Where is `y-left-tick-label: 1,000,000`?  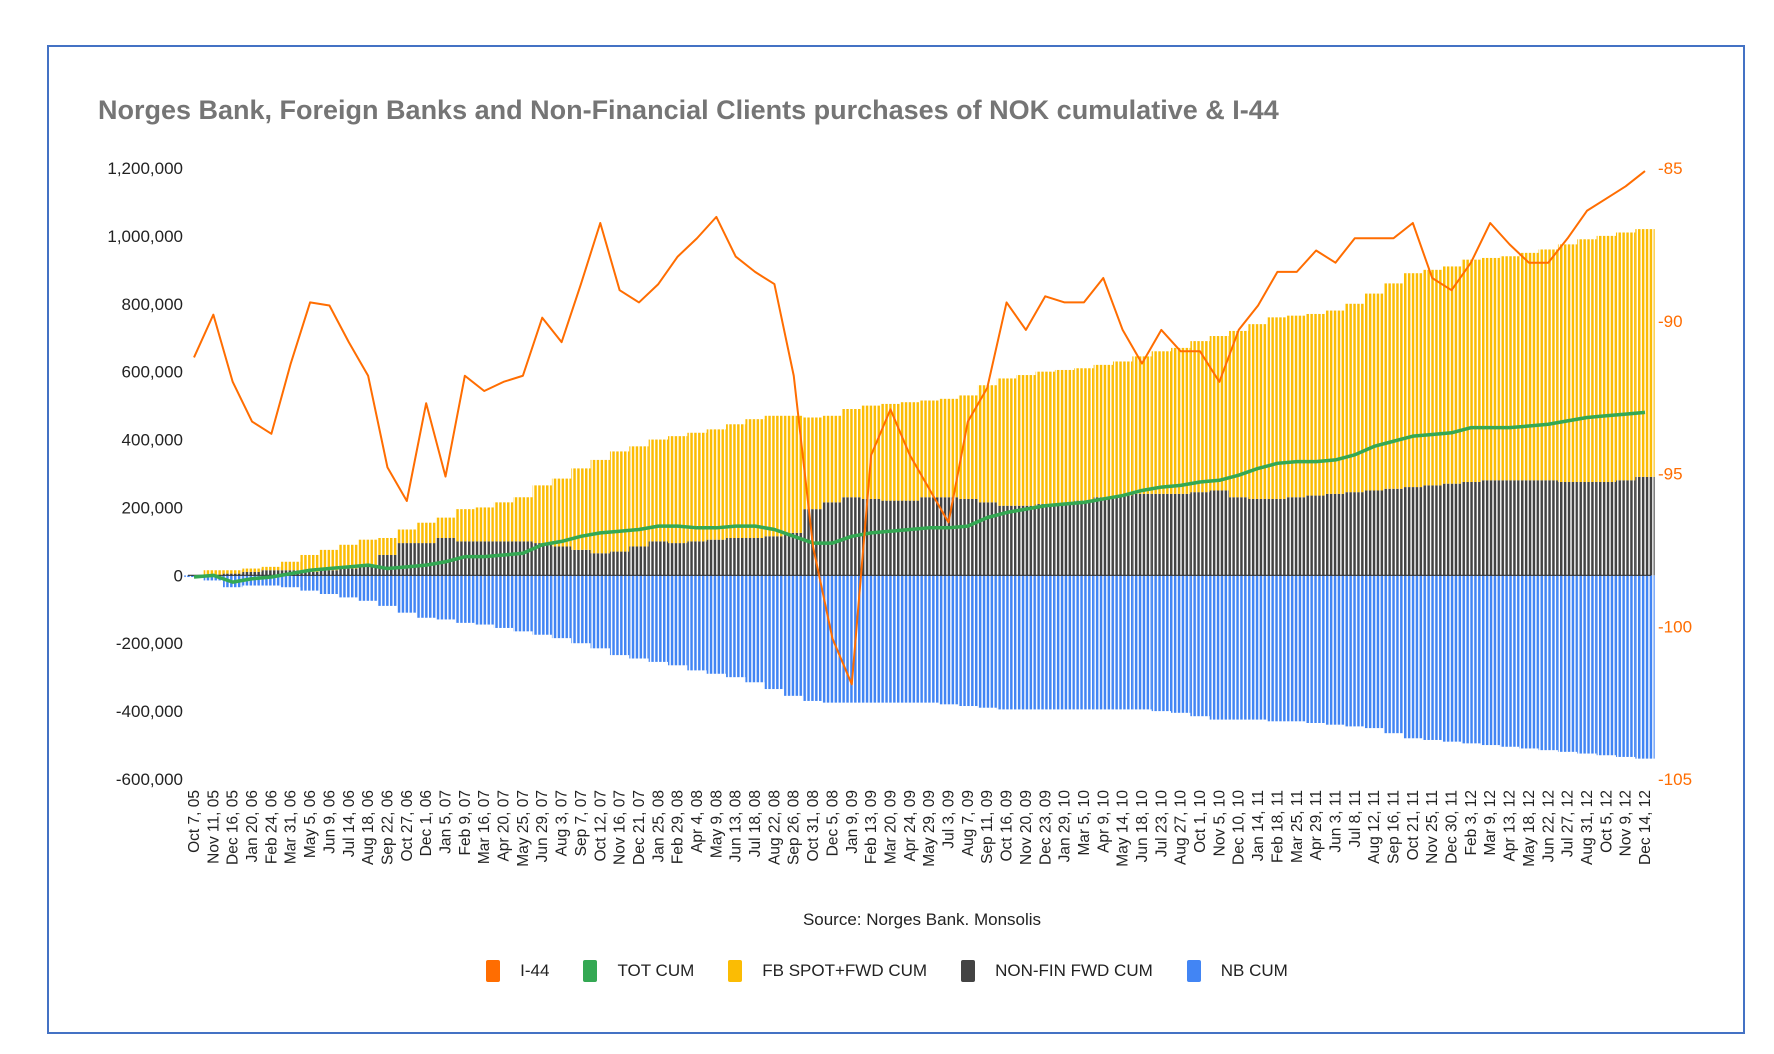
y-left-tick-label: 1,000,000 is located at coordinates (145, 236).